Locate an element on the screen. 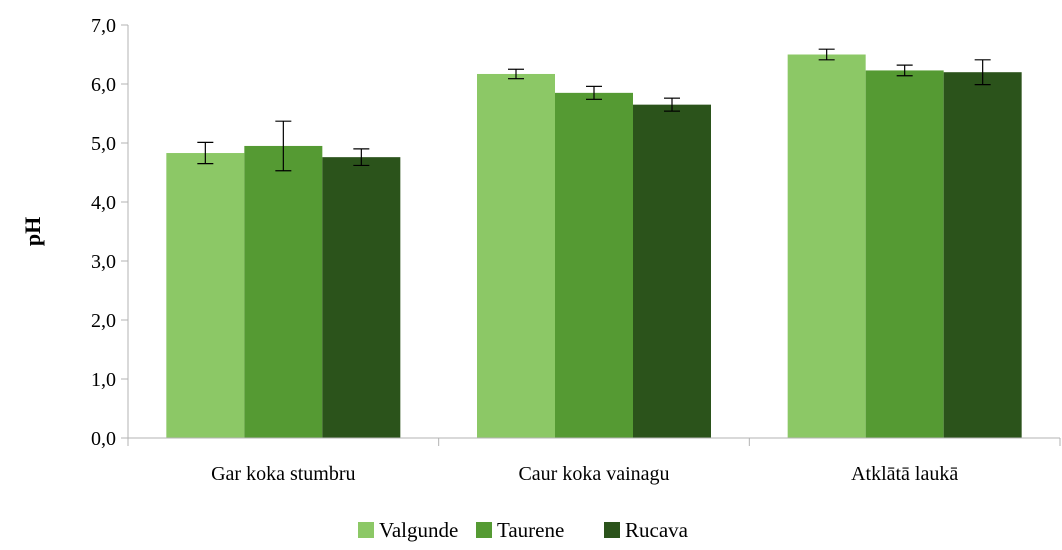 This screenshot has height=550, width=1062. legend-label: Rucava is located at coordinates (657, 530).